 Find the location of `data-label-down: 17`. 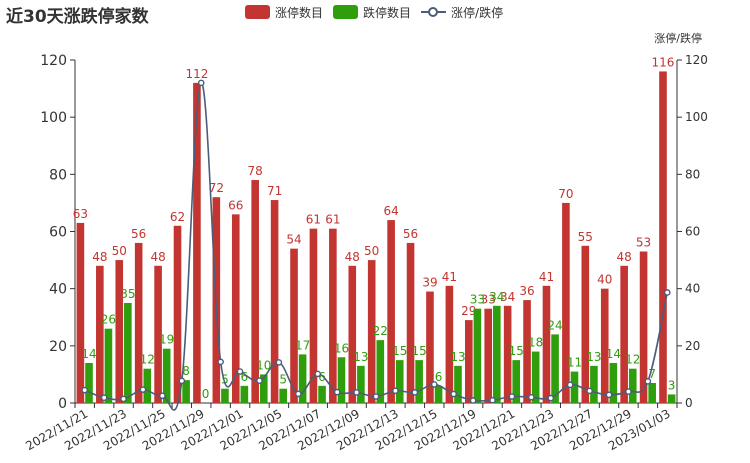

data-label-down: 17 is located at coordinates (302, 345).